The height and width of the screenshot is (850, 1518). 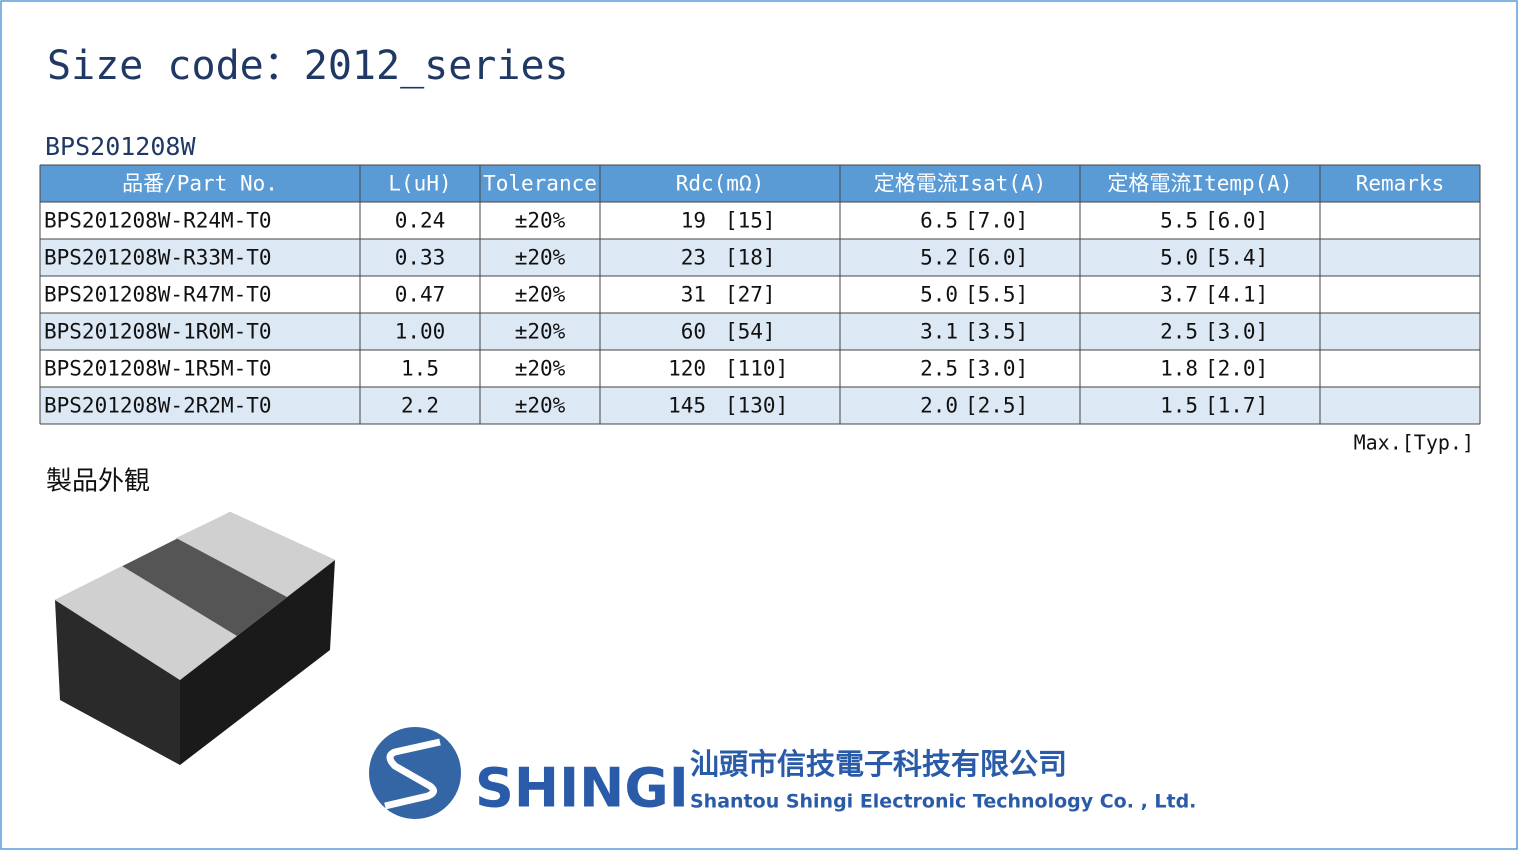 I want to click on header-cell: Rdc(mΩ), so click(x=720, y=184).